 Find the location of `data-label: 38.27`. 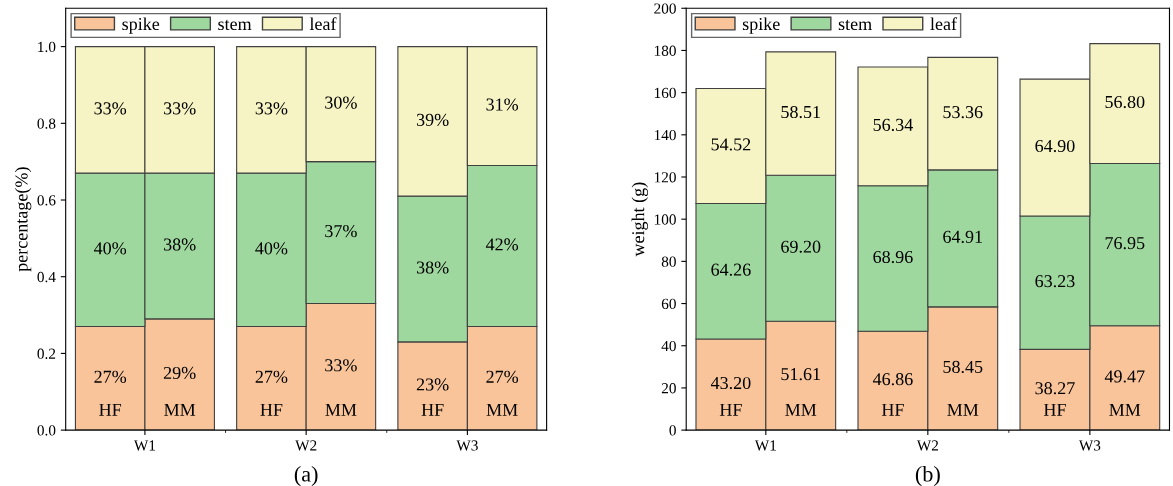

data-label: 38.27 is located at coordinates (1055, 388).